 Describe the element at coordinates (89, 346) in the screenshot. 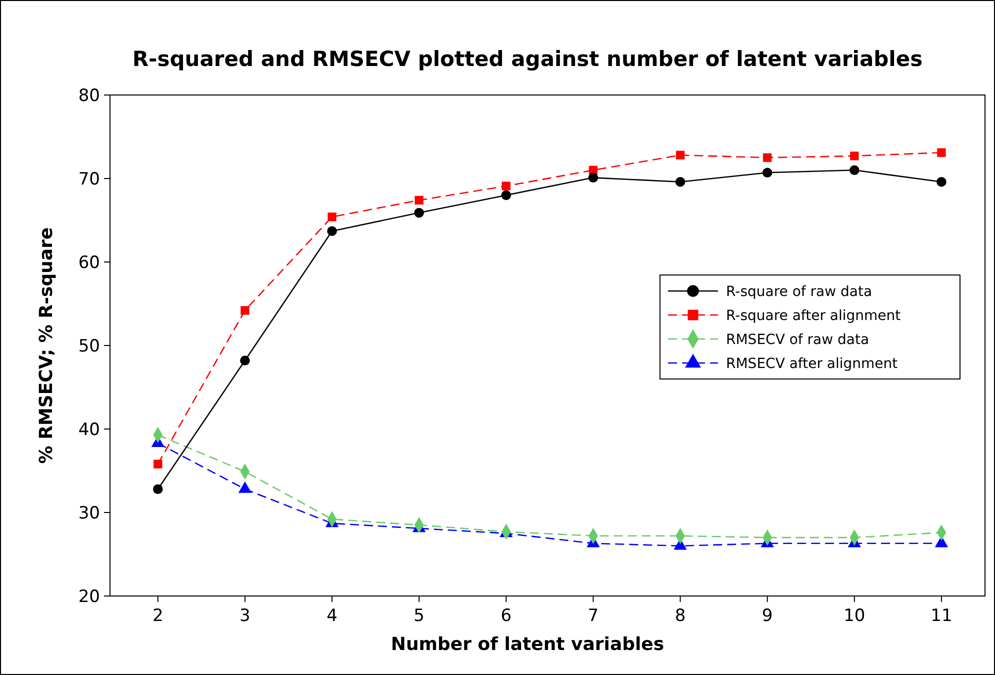

I see `y-tick-label: 50` at that location.